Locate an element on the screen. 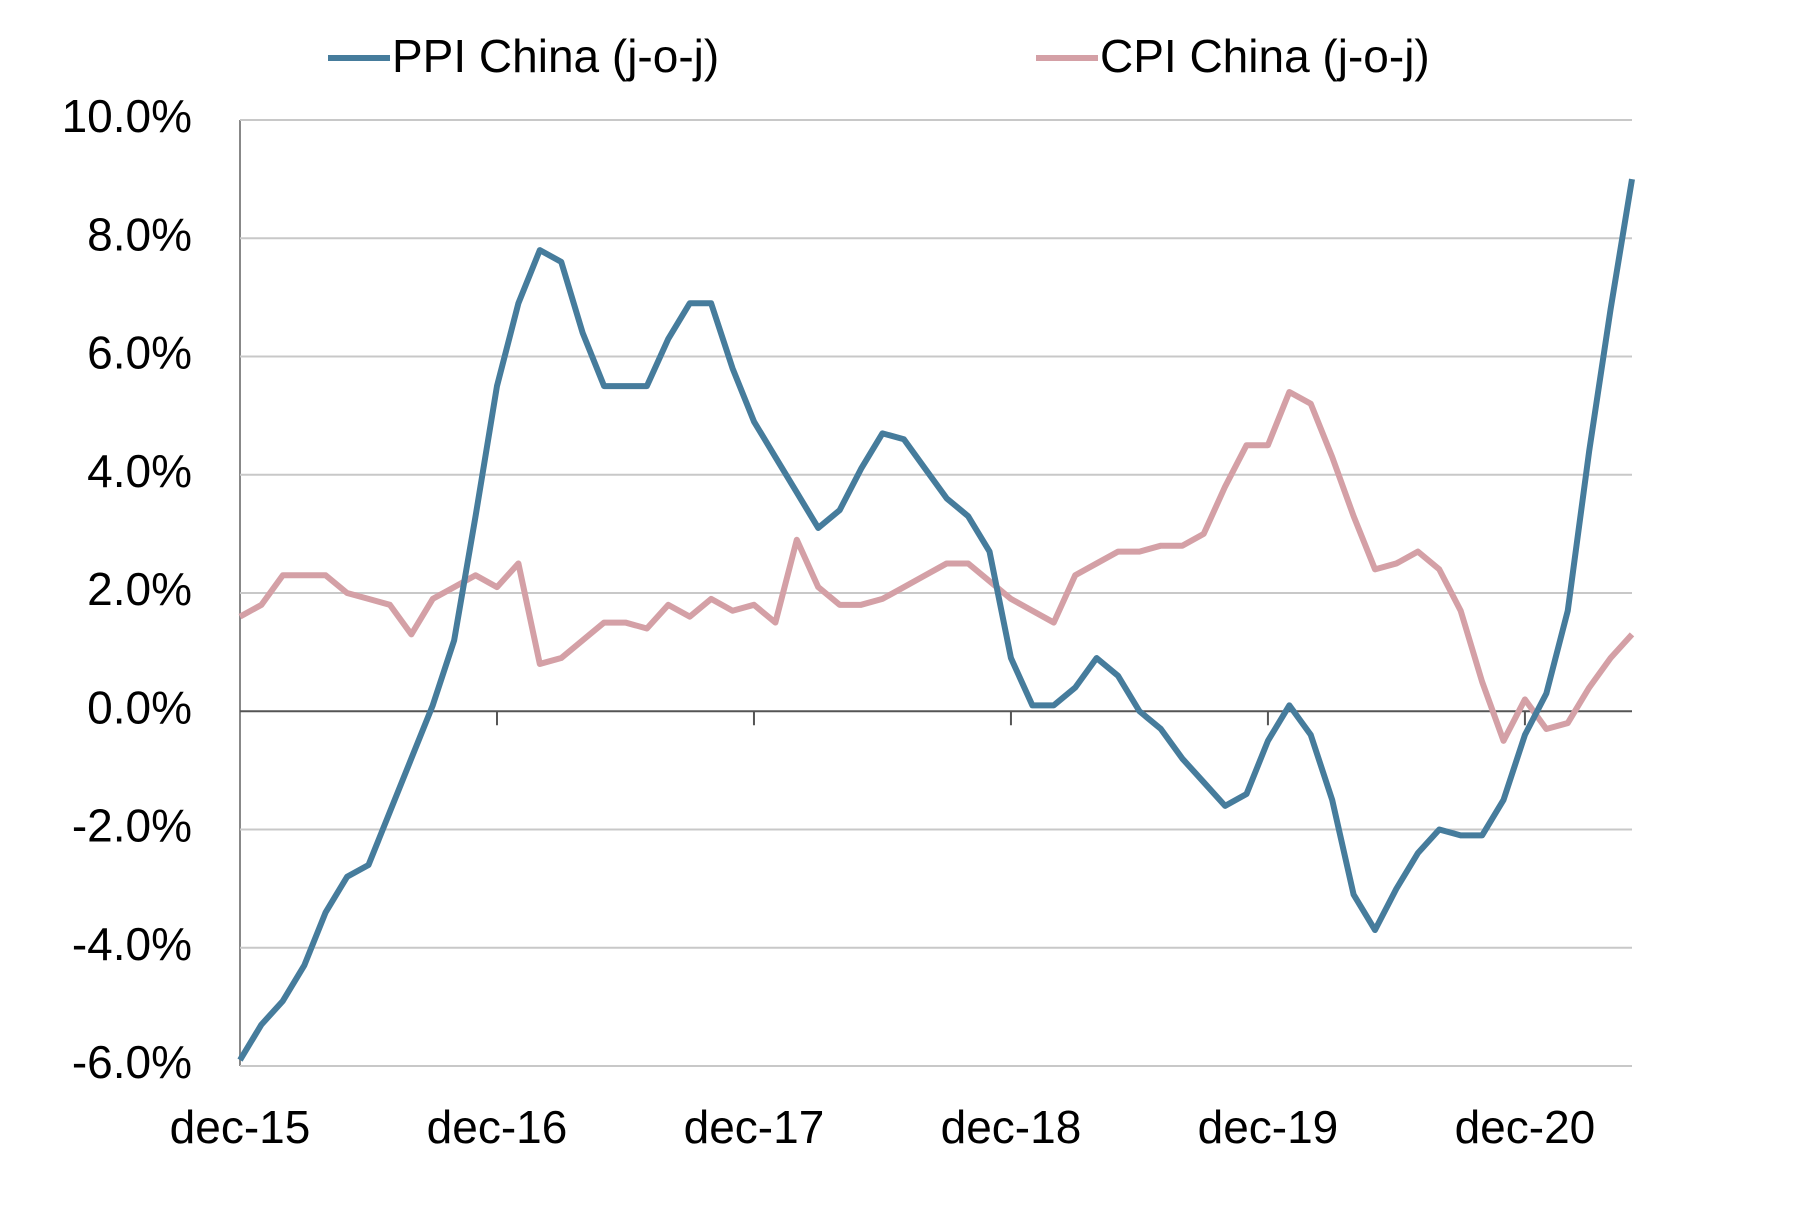 This screenshot has width=1806, height=1209. y-tick-label: 6.0% is located at coordinates (139, 353).